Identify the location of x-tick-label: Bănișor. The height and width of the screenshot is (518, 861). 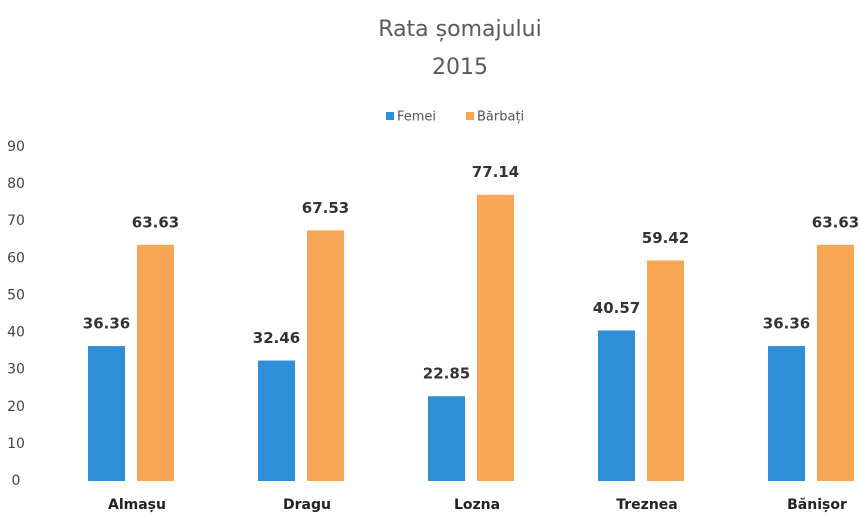
(817, 505).